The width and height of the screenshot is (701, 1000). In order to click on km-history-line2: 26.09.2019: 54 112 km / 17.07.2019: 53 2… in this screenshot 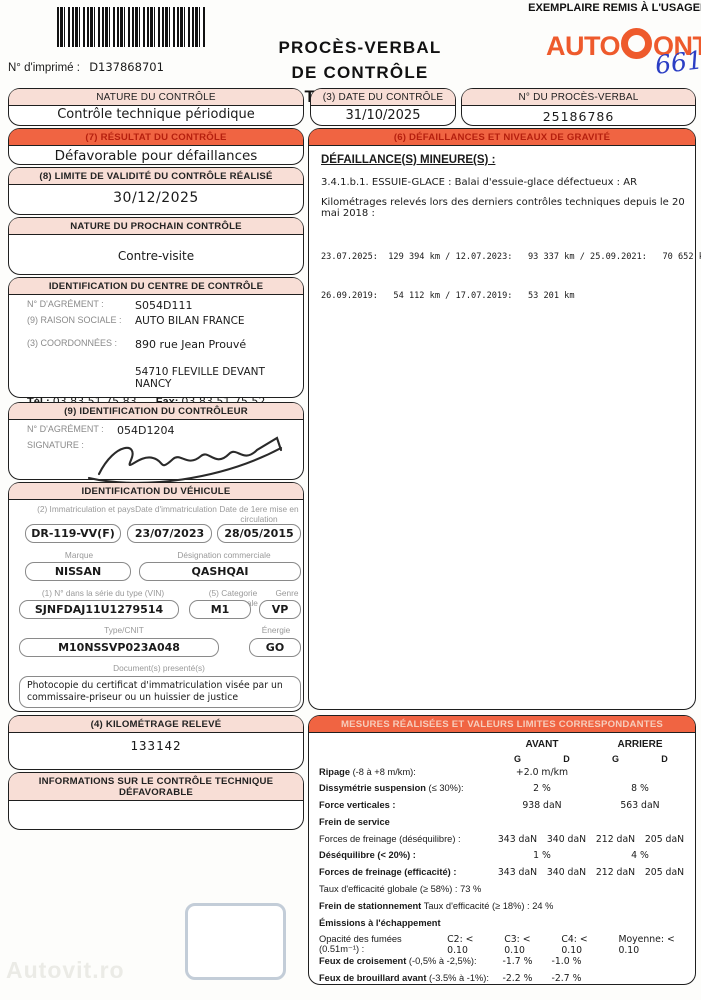, I will do `click(448, 295)`.